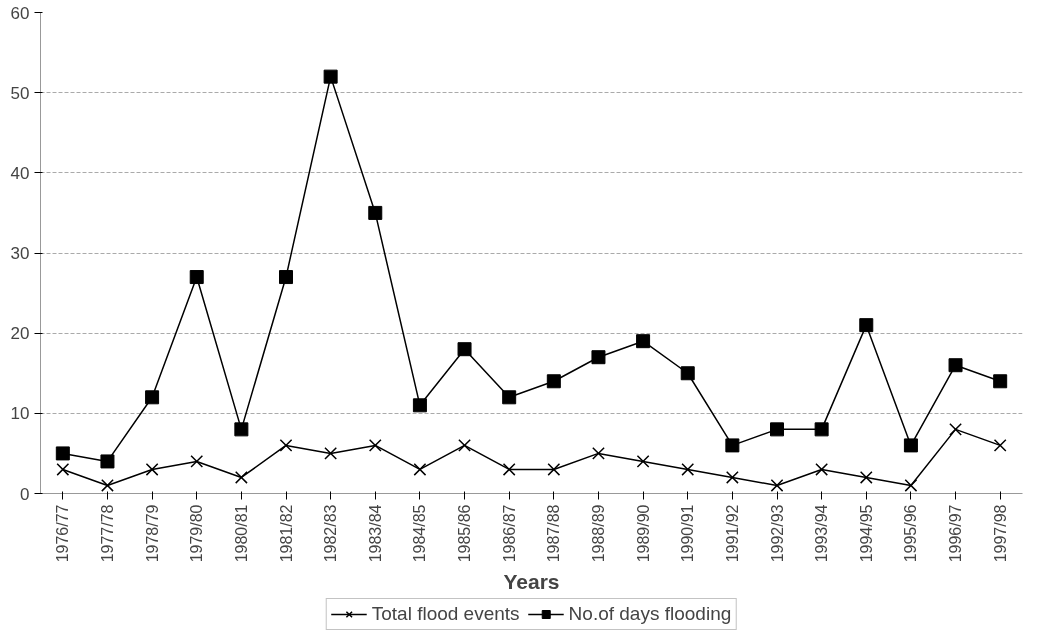 The width and height of the screenshot is (1037, 642). I want to click on x-tick-label: 1997/98, so click(1000, 533).